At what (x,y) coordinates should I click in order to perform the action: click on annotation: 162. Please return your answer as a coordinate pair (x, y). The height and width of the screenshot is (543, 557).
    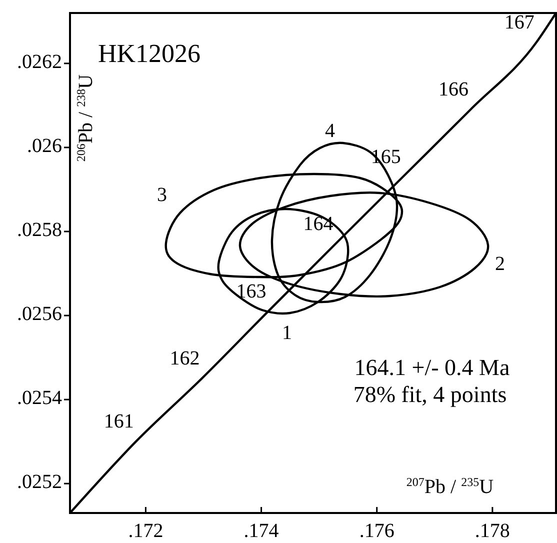
    Looking at the image, I should click on (185, 358).